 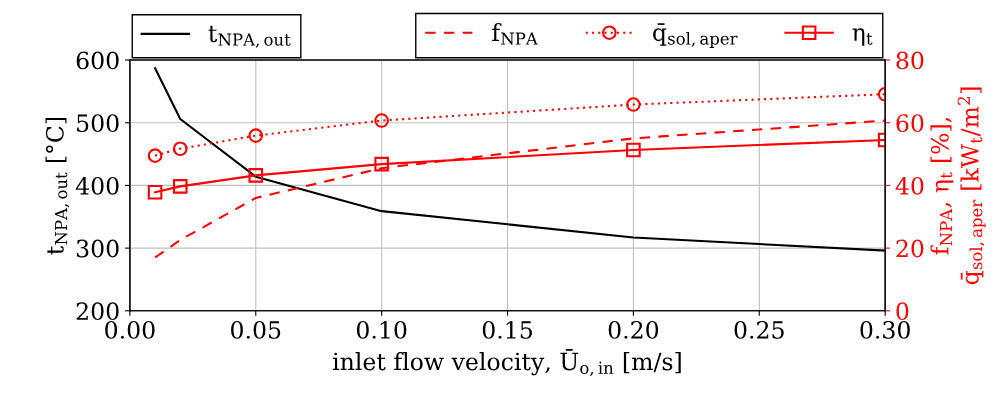 What do you see at coordinates (862, 37) in the screenshot?
I see `legend-label: η$_{t}$` at bounding box center [862, 37].